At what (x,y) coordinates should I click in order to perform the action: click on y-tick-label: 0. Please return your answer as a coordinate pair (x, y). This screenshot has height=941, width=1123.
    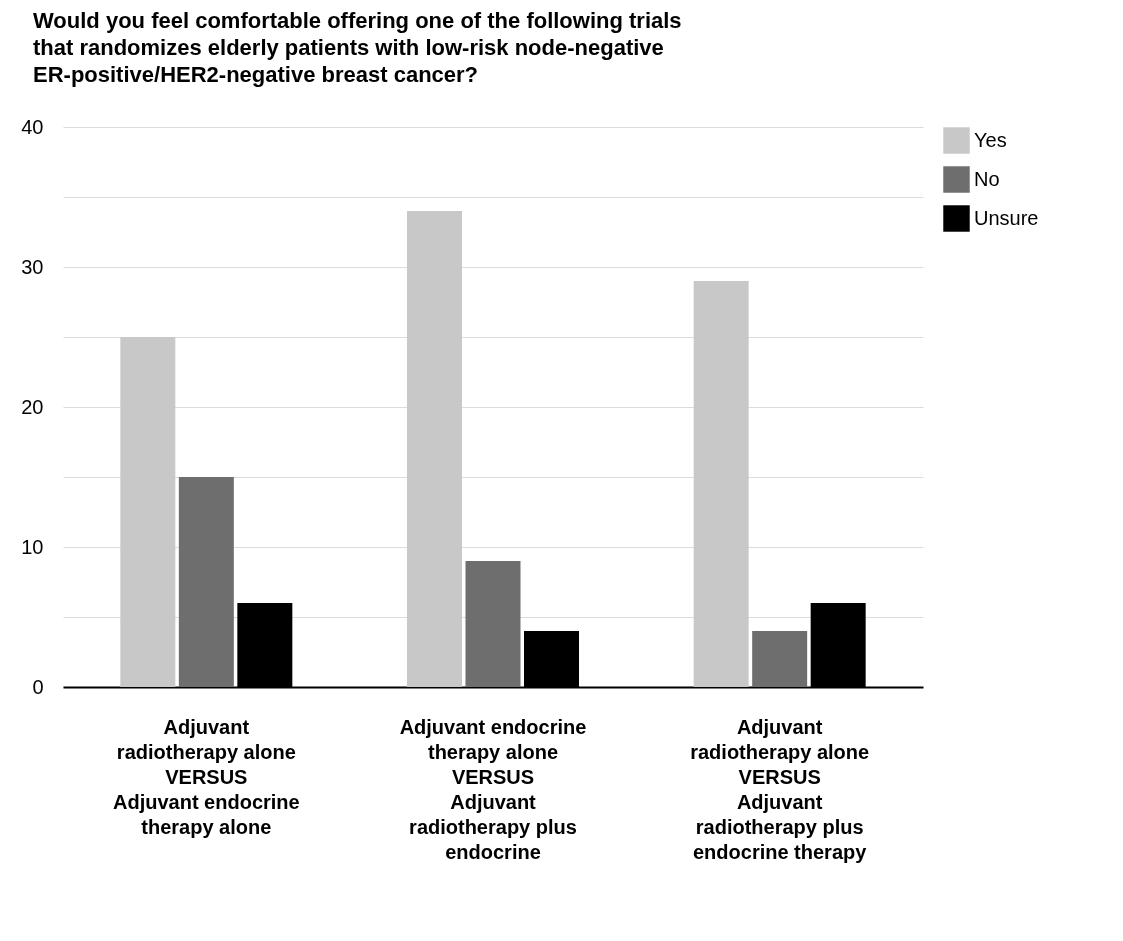
    Looking at the image, I should click on (38, 686).